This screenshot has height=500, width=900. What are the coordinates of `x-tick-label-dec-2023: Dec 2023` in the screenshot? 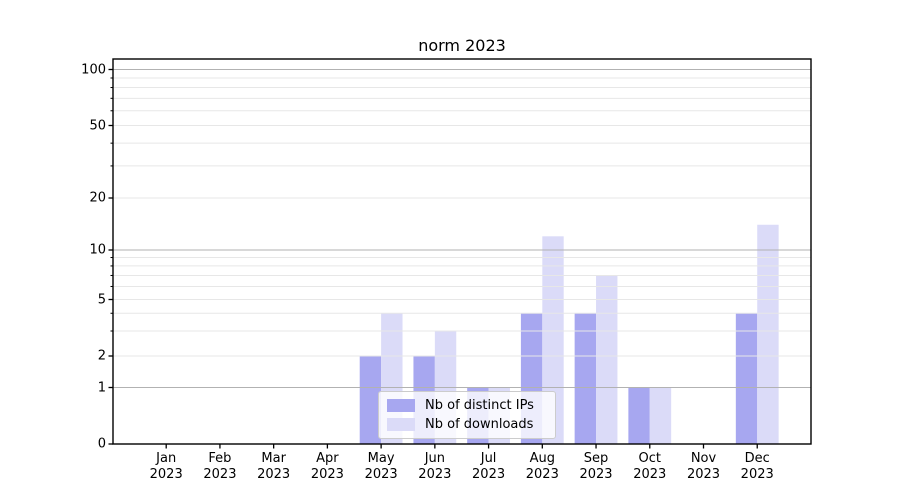 It's located at (757, 466).